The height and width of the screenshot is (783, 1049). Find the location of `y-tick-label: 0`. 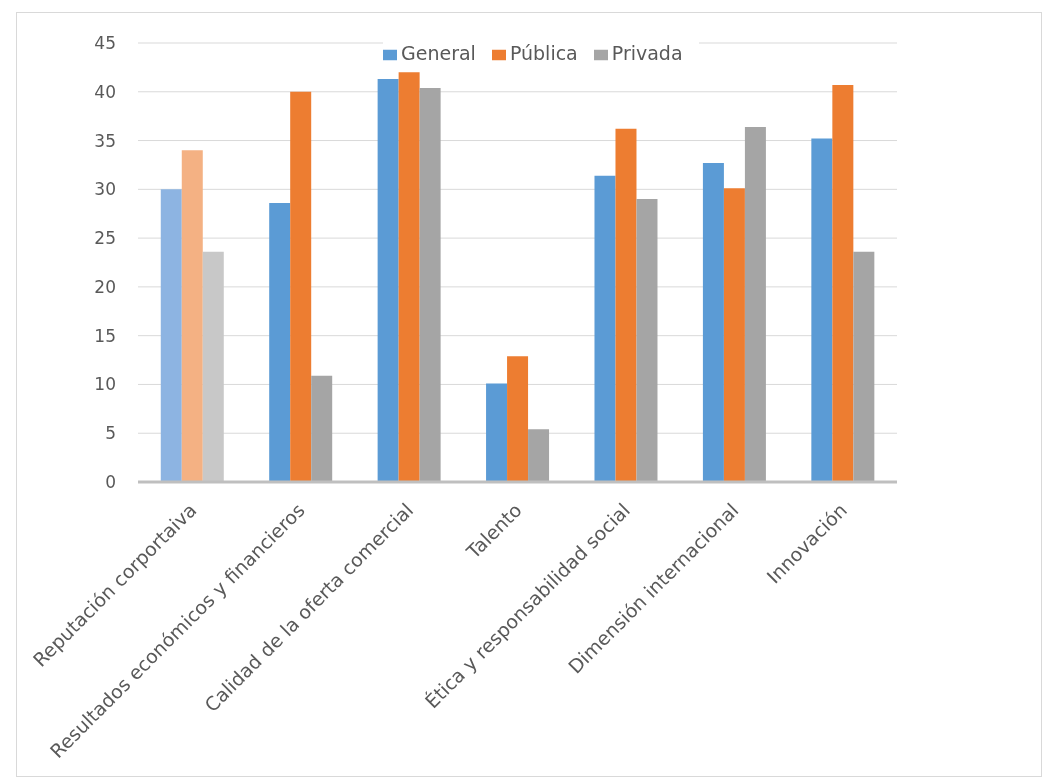

y-tick-label: 0 is located at coordinates (110, 482).